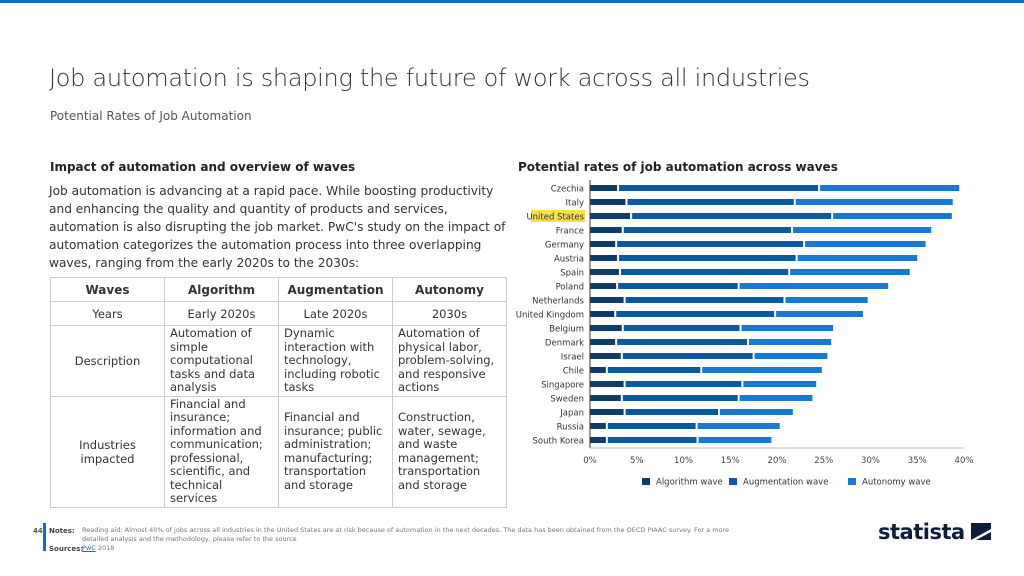 The height and width of the screenshot is (576, 1024). I want to click on category-label: Czechia, so click(567, 190).